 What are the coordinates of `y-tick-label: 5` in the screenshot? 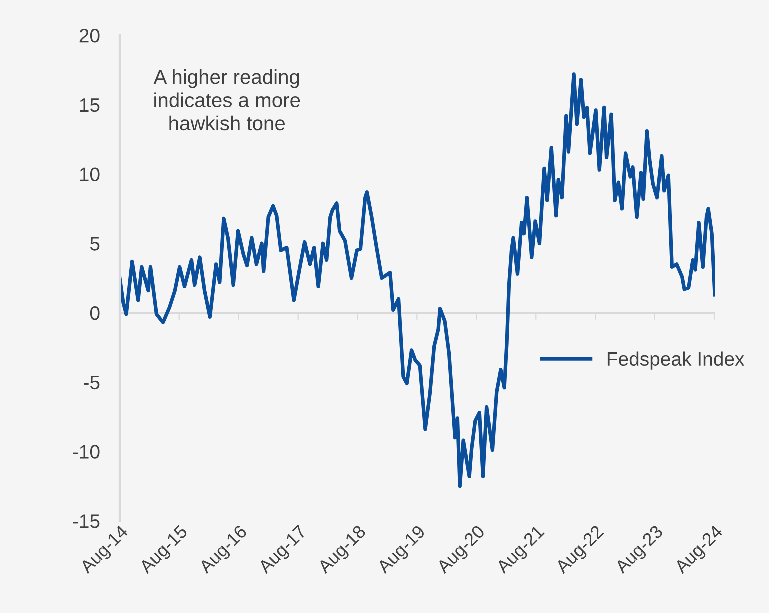 It's located at (95, 244).